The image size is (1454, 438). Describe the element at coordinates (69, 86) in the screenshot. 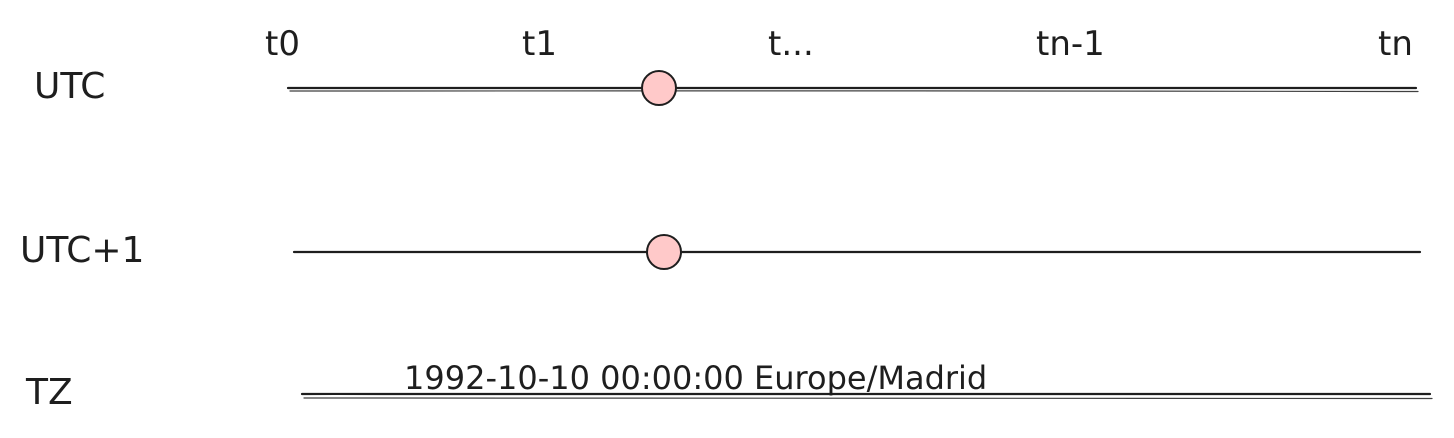

I see `row-label-utc: UTC` at that location.